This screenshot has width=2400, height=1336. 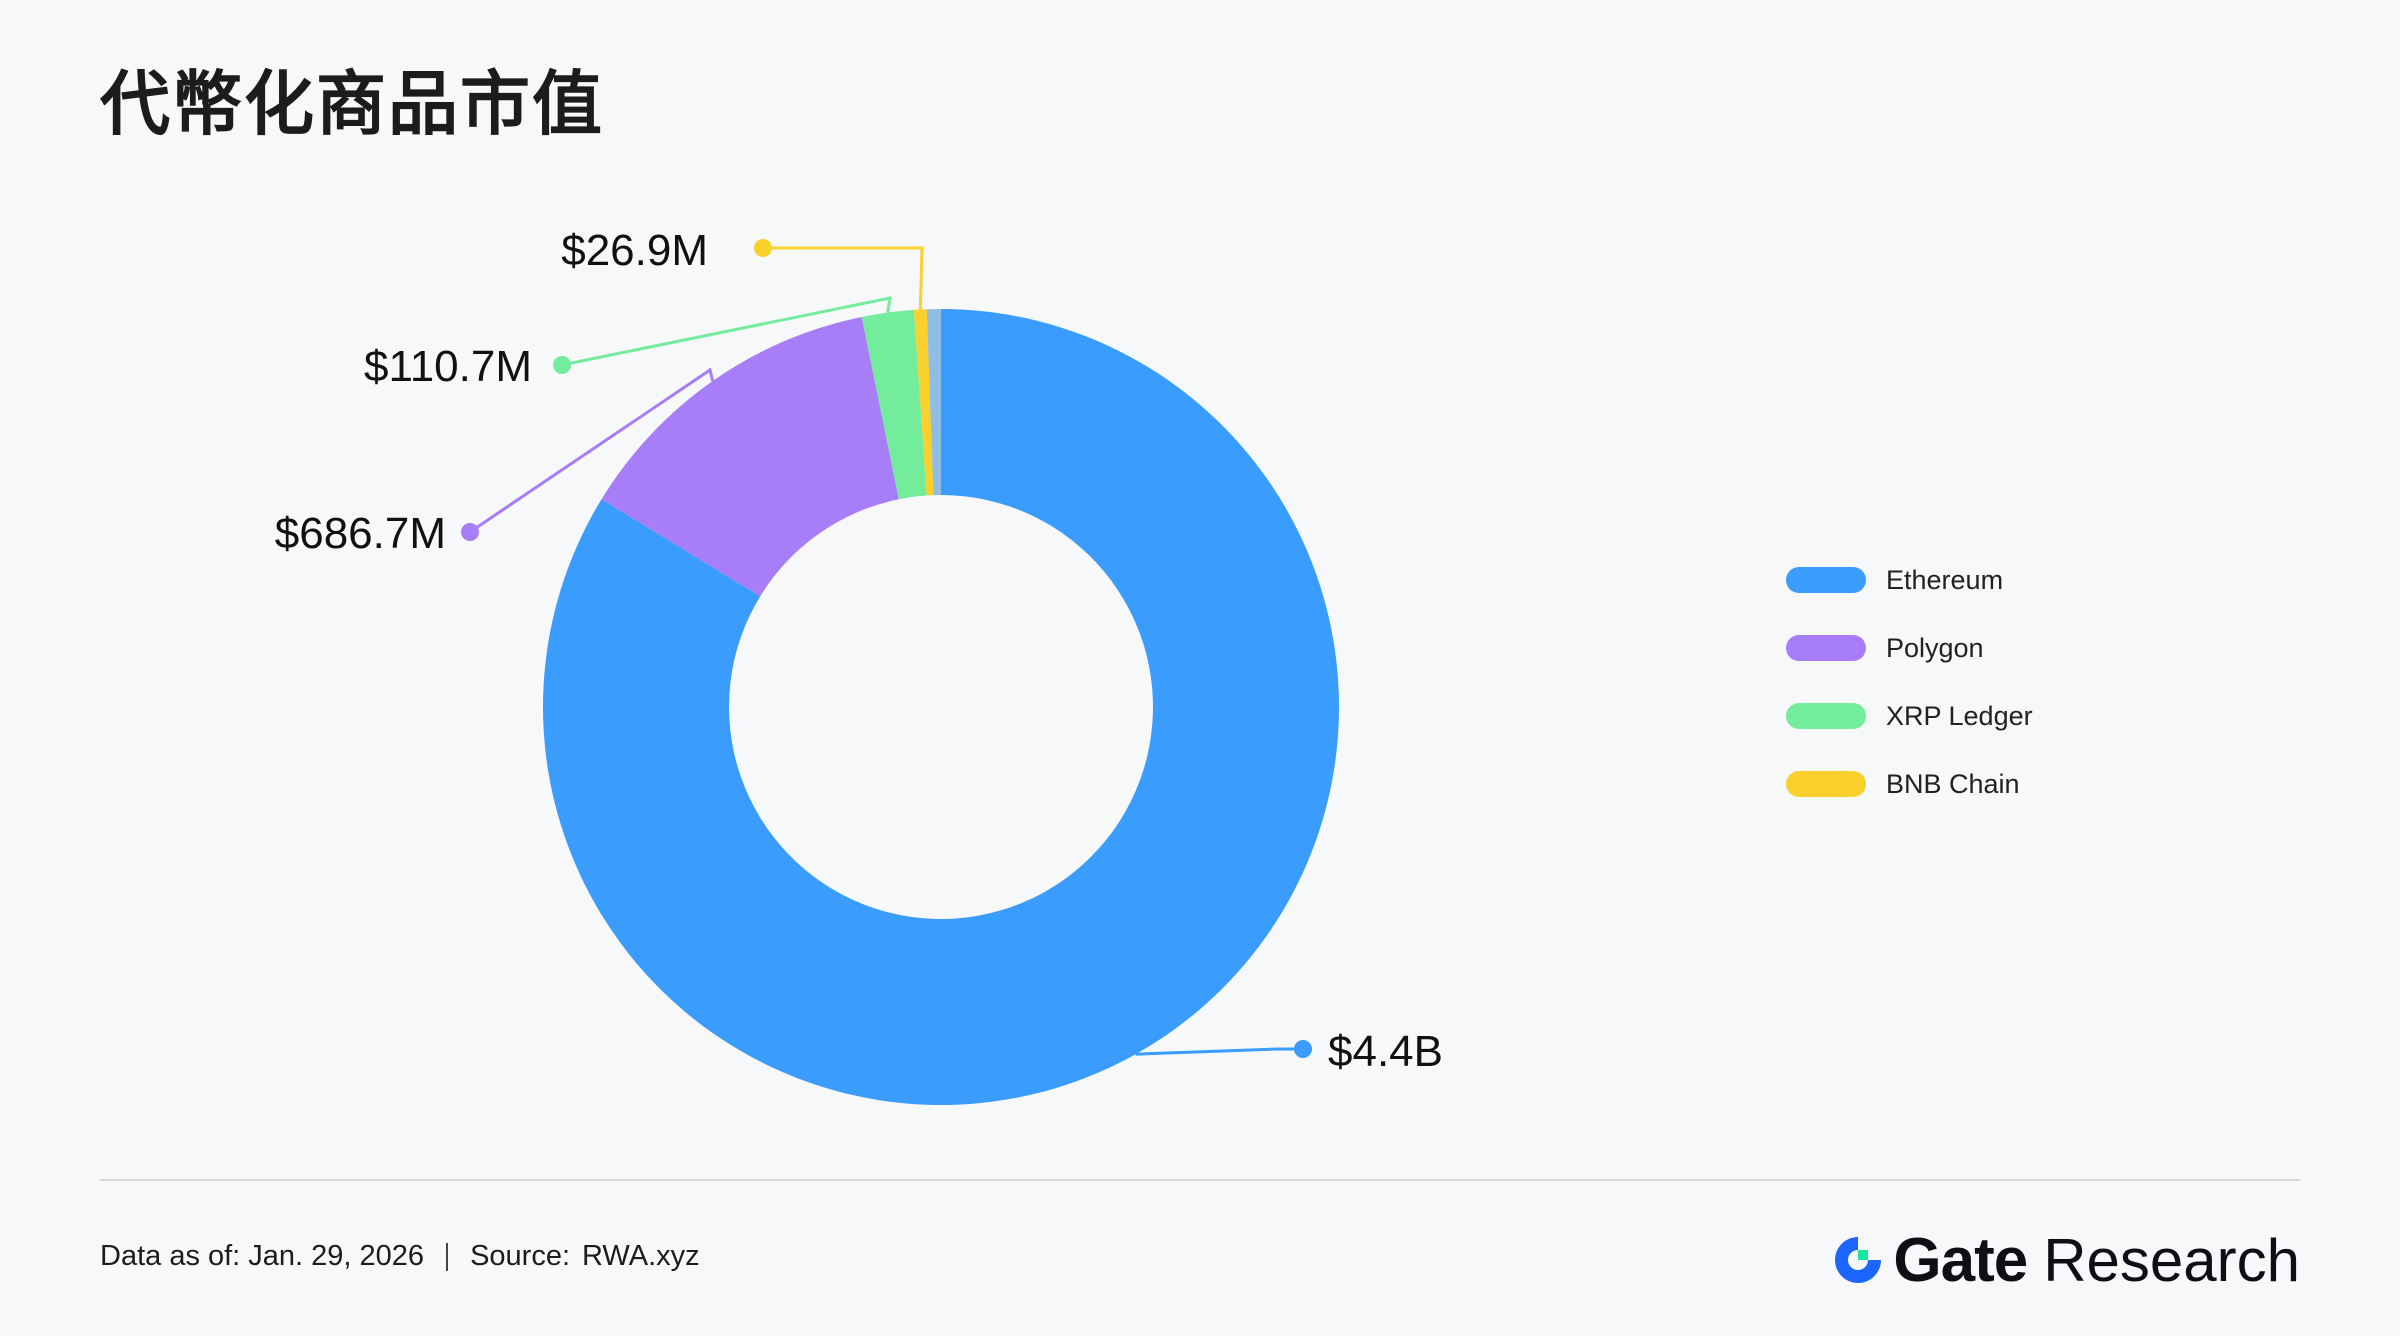 What do you see at coordinates (447, 1256) in the screenshot?
I see `footer-separator` at bounding box center [447, 1256].